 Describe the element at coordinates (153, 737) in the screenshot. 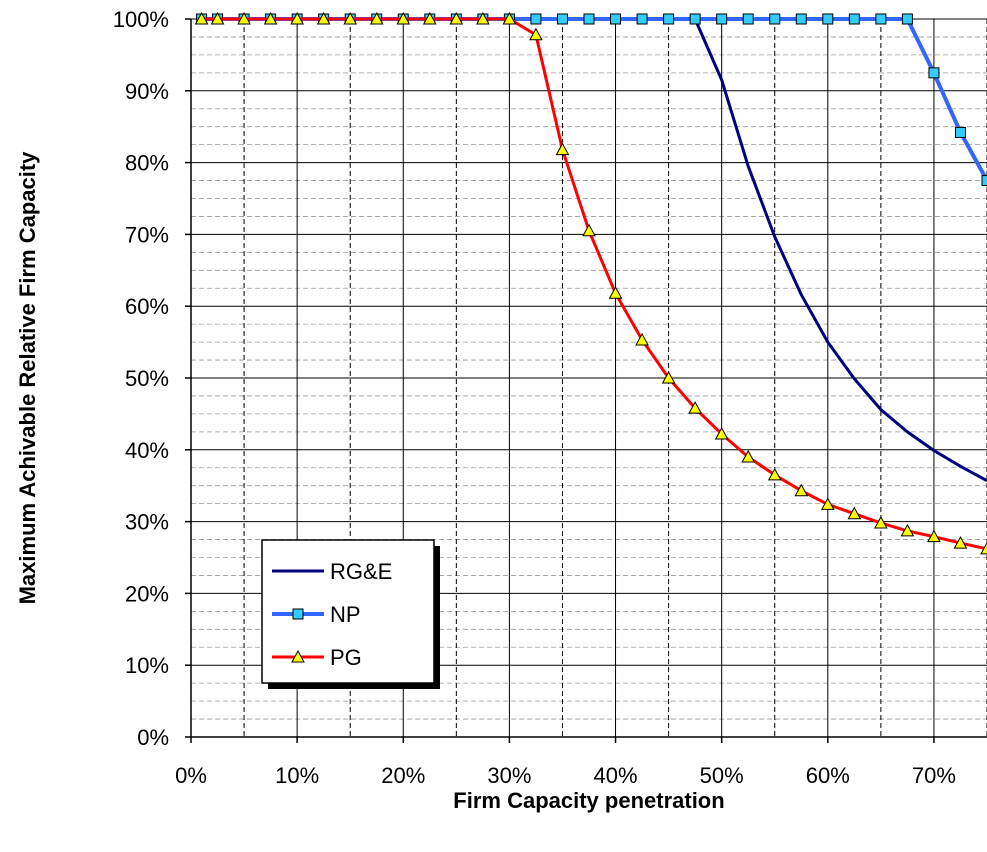

I see `y-tick-label: 0%` at that location.